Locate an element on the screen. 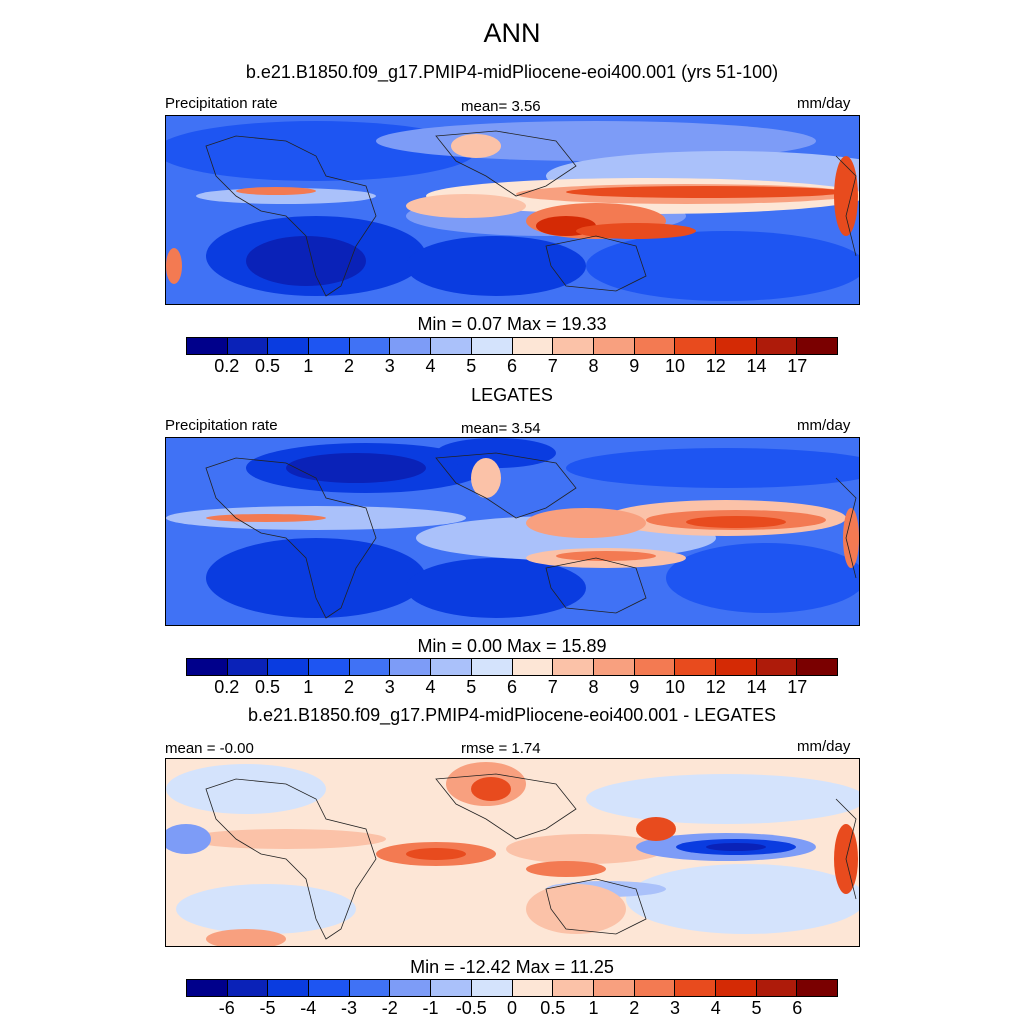  panel-1-colorbar is located at coordinates (512, 346).